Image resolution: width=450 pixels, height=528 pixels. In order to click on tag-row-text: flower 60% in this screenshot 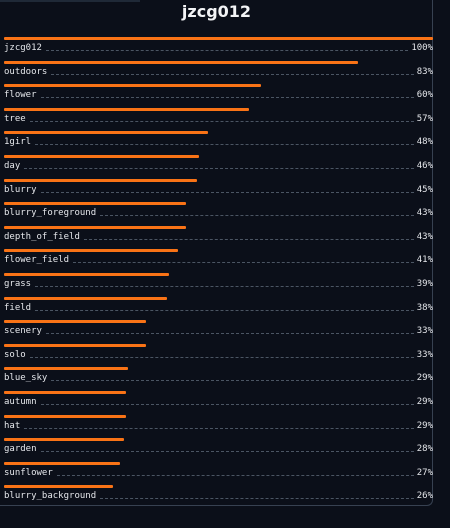, I will do `click(218, 95)`.